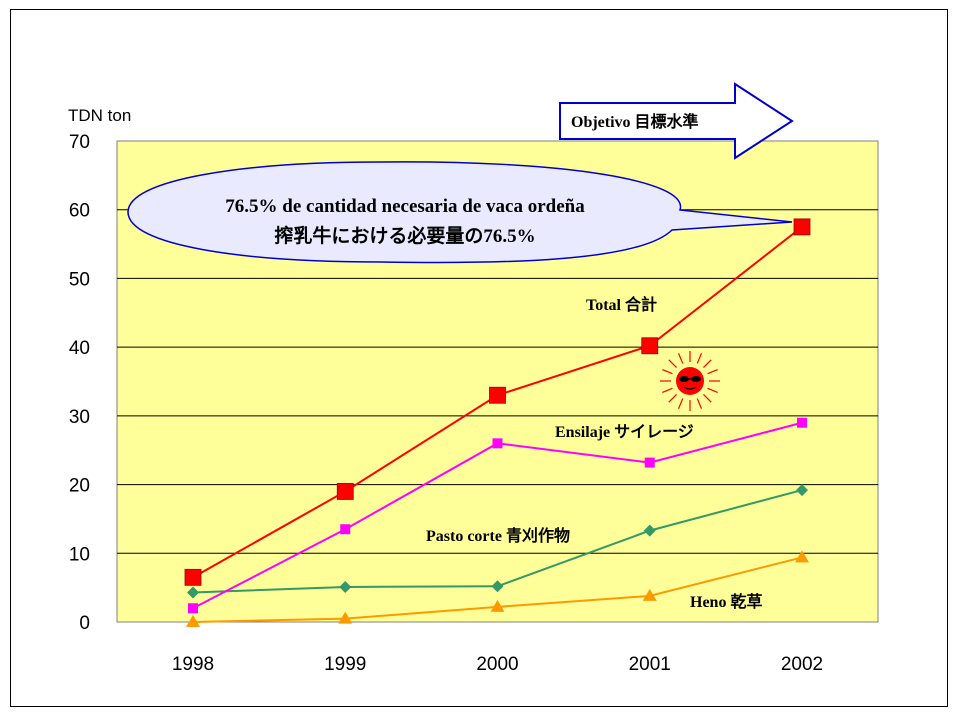  I want to click on objective-arrow: Objetivo 目標水準, so click(676, 121).